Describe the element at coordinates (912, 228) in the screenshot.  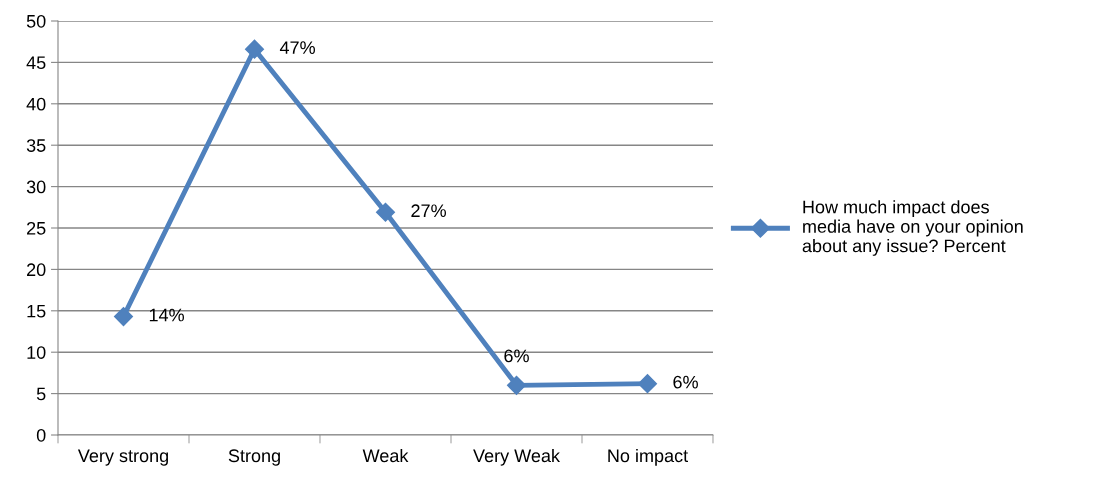
I see `legend-label: How much impact does media have on your opinion about any issue? Percent` at that location.